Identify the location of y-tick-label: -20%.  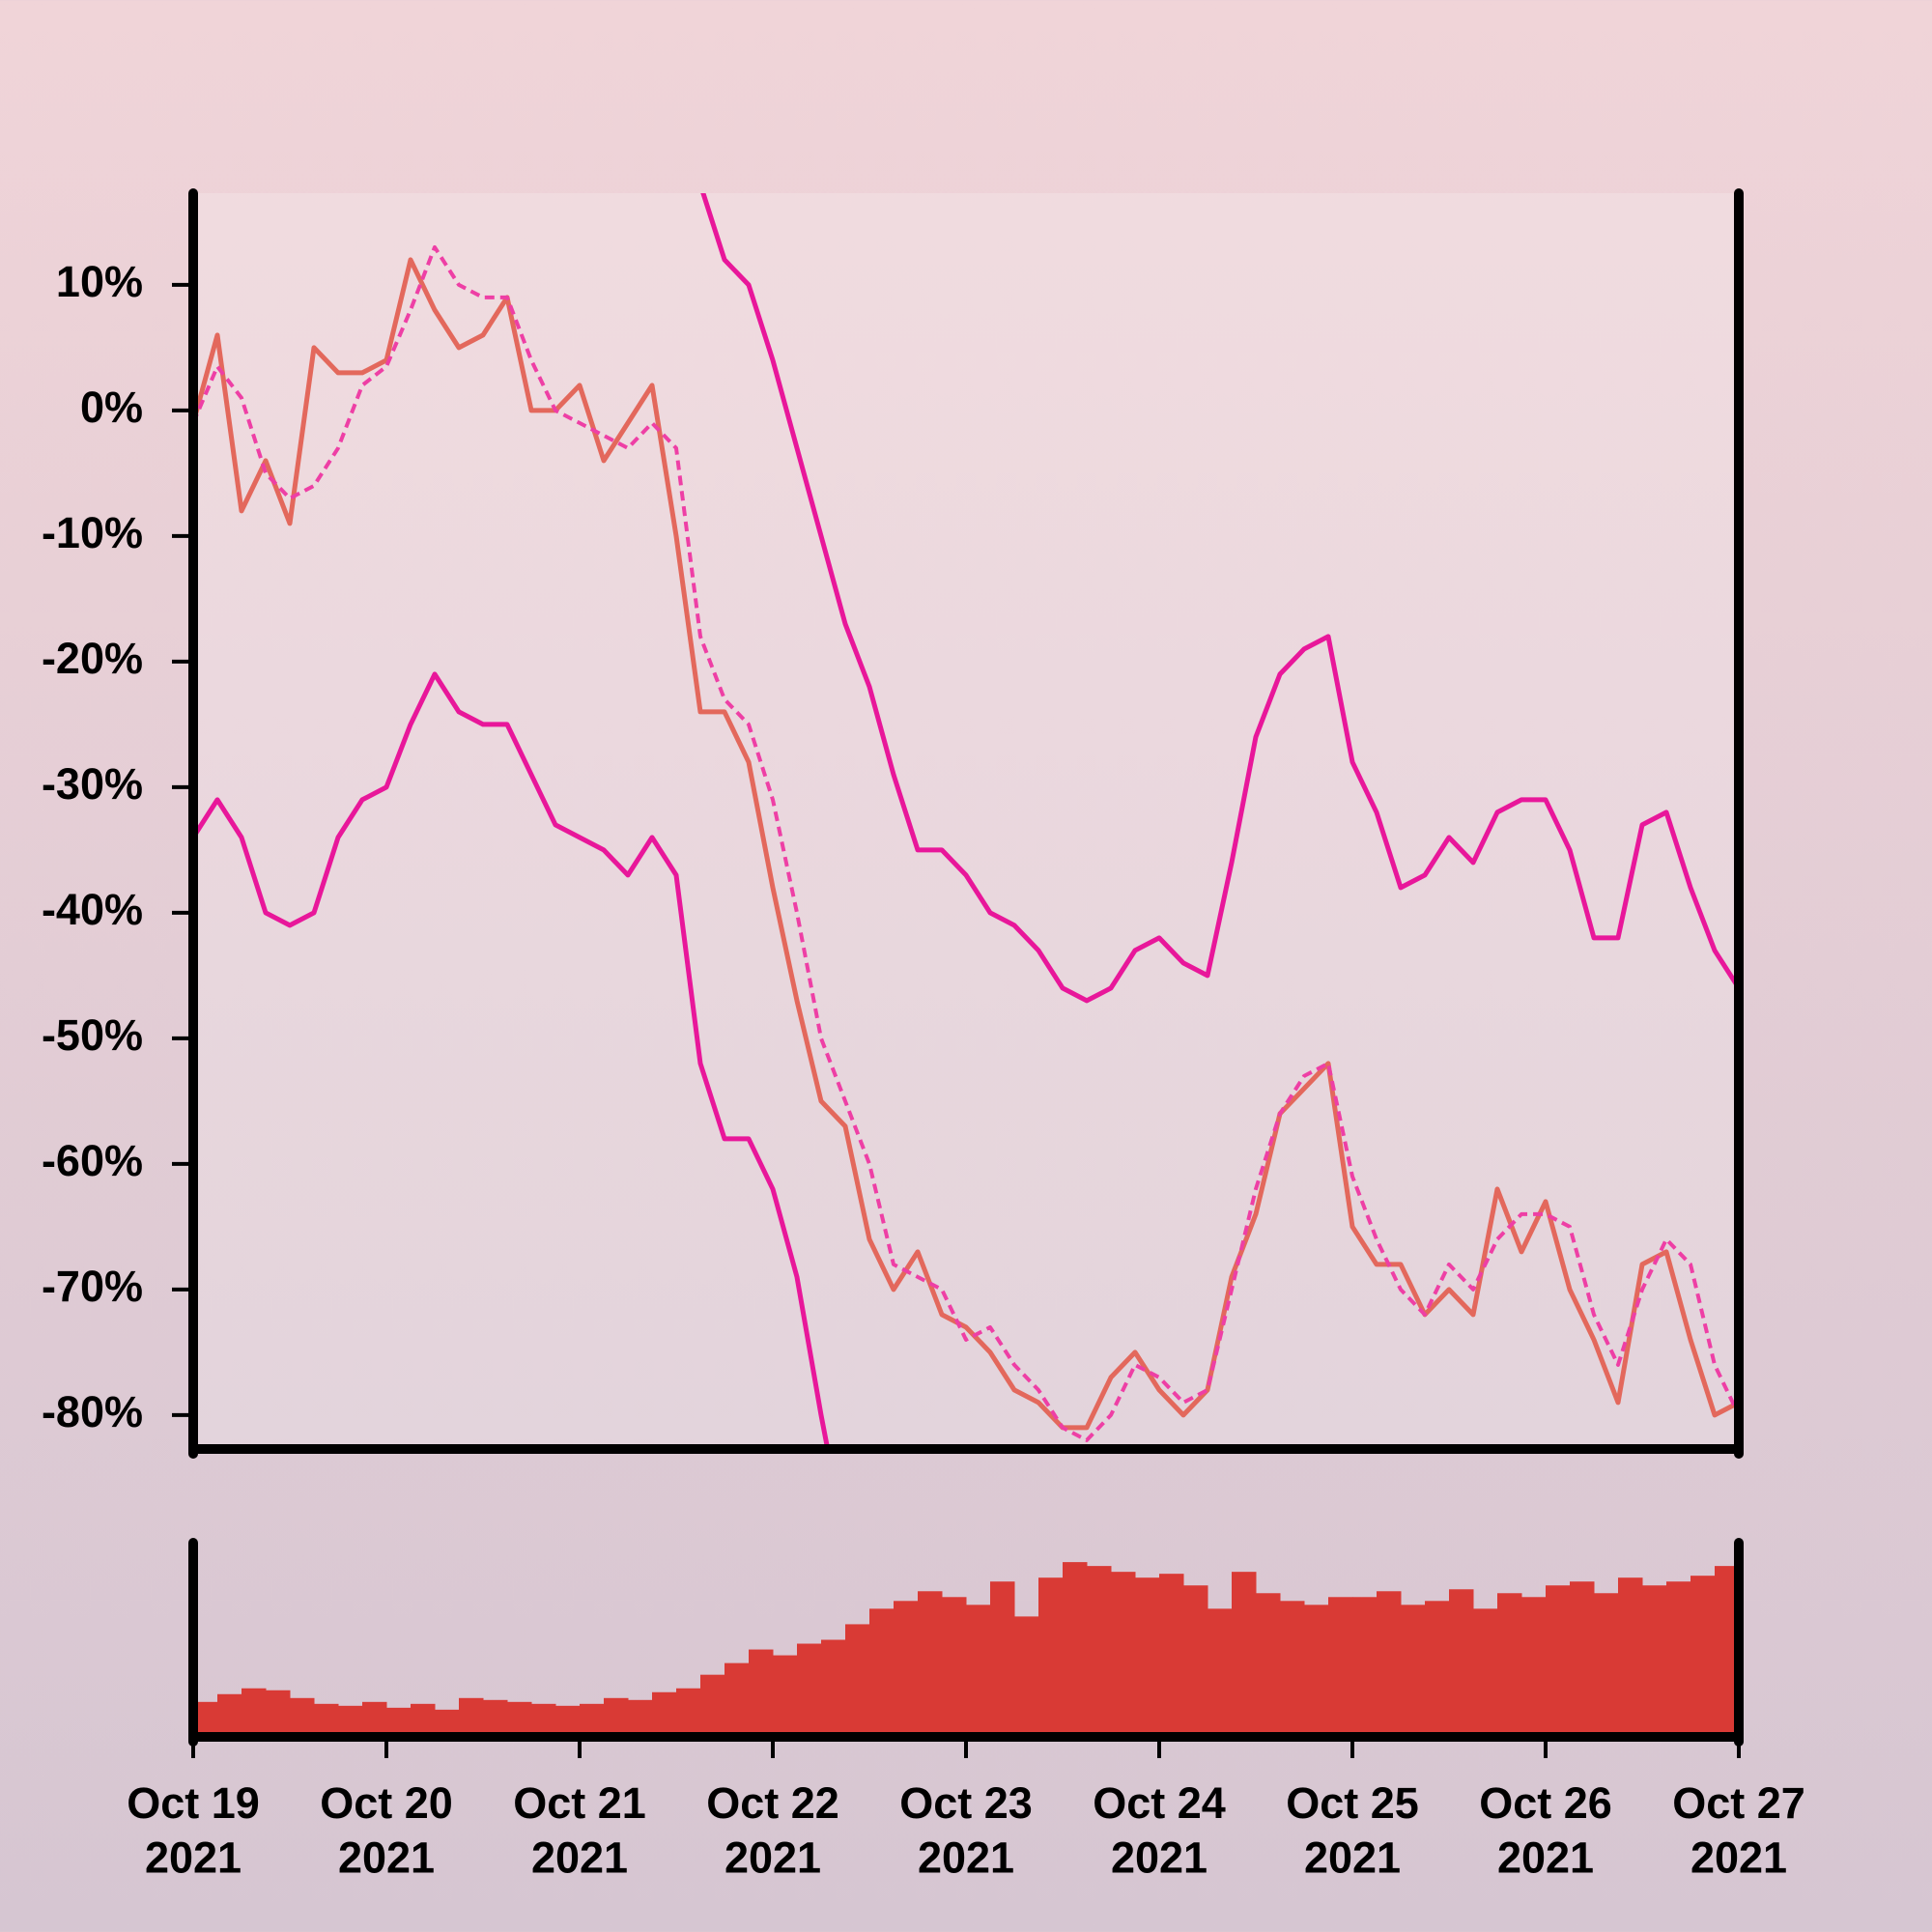
(92, 658).